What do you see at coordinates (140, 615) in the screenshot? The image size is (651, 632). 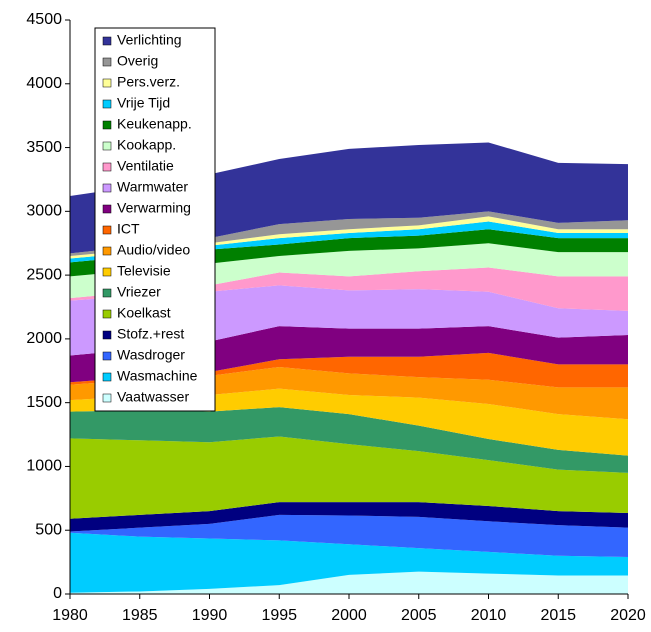 I see `x-tick-label: 1985` at bounding box center [140, 615].